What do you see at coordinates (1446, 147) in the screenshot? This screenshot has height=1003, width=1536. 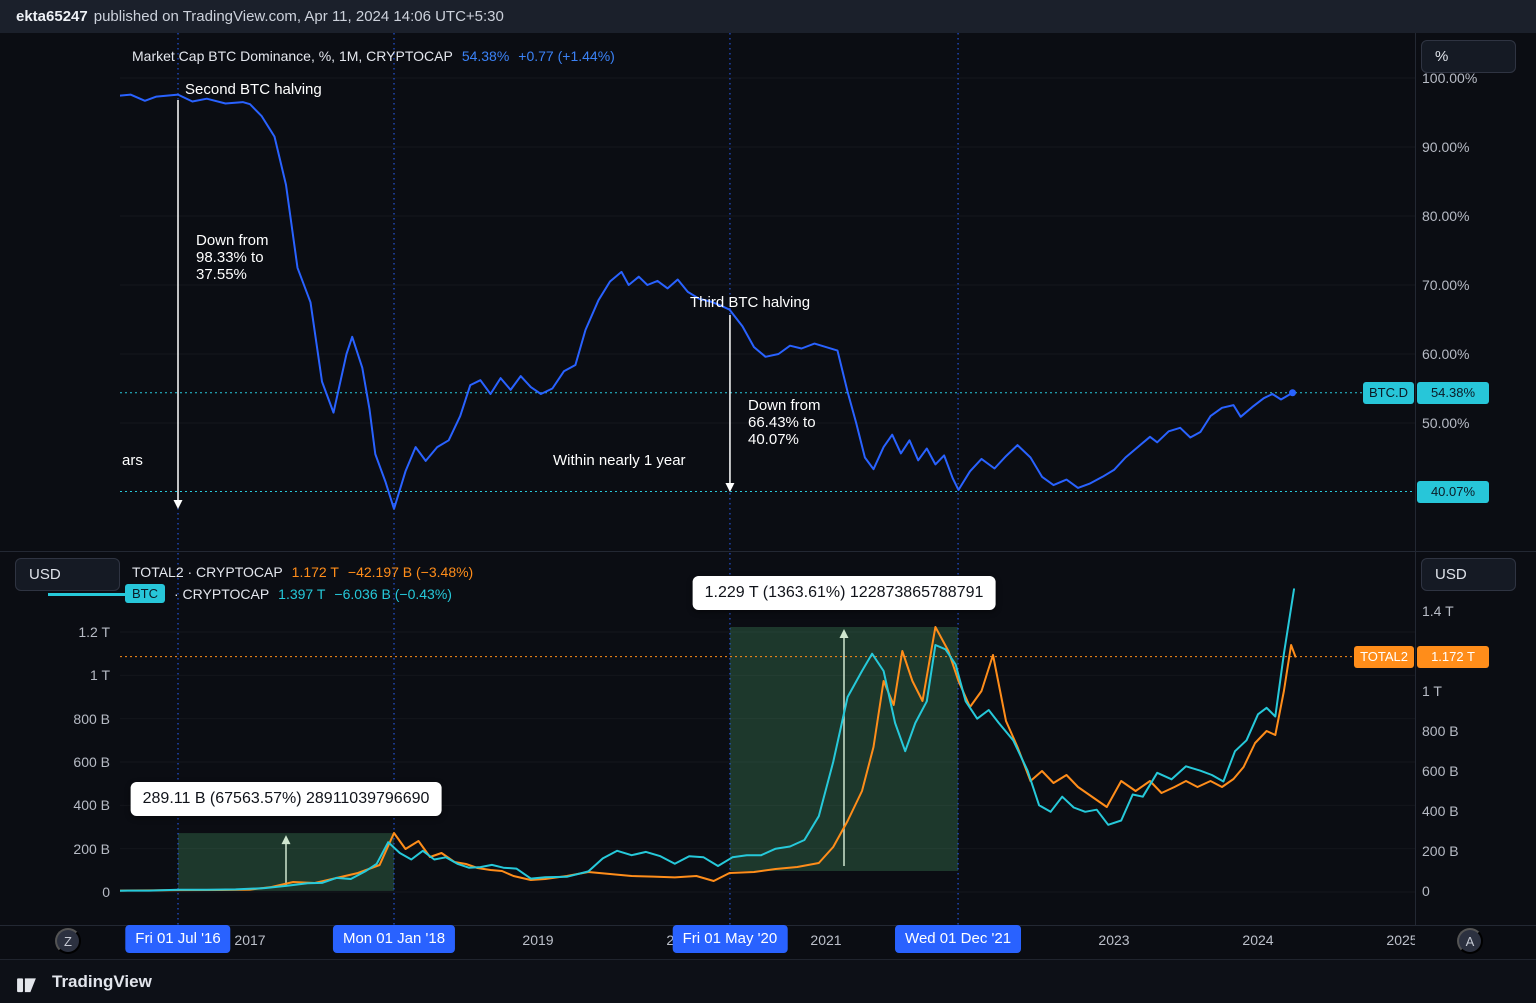 I see `price-axis-label: 90.00%` at bounding box center [1446, 147].